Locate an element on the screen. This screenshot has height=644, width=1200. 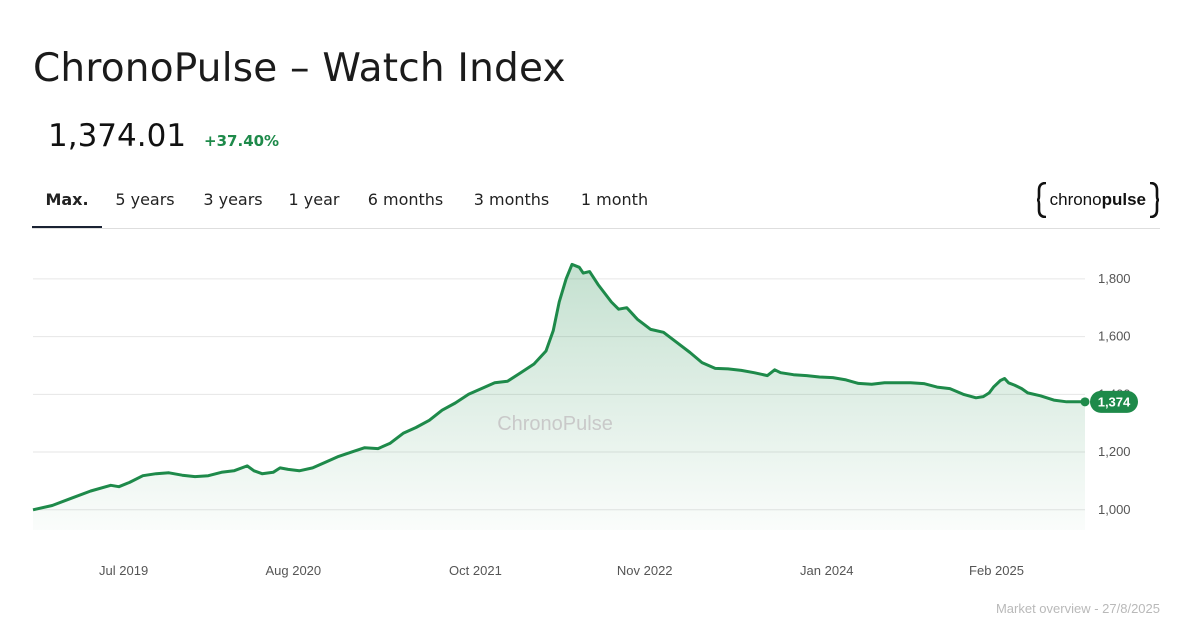
tab-1-month: 1 month is located at coordinates (614, 199).